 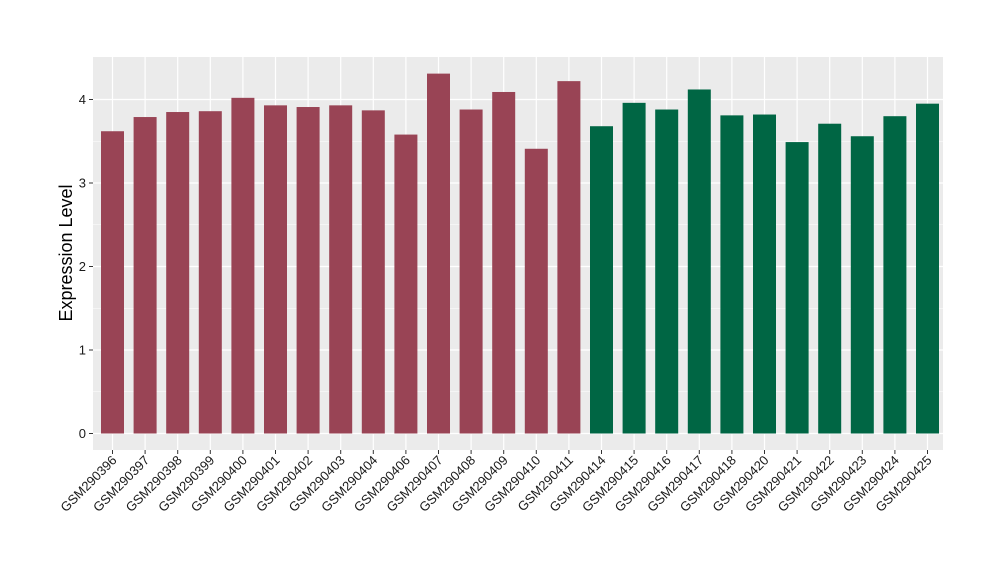 What do you see at coordinates (862, 285) in the screenshot?
I see `bar-GSM290423` at bounding box center [862, 285].